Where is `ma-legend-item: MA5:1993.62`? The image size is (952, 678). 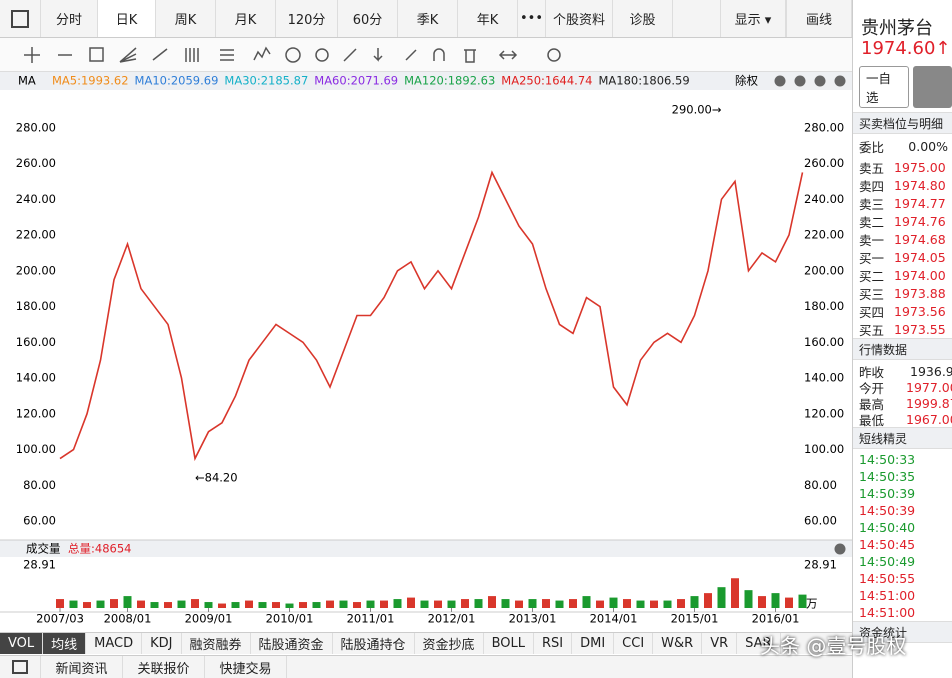
ma-legend-item: MA5:1993.62 is located at coordinates (90, 81).